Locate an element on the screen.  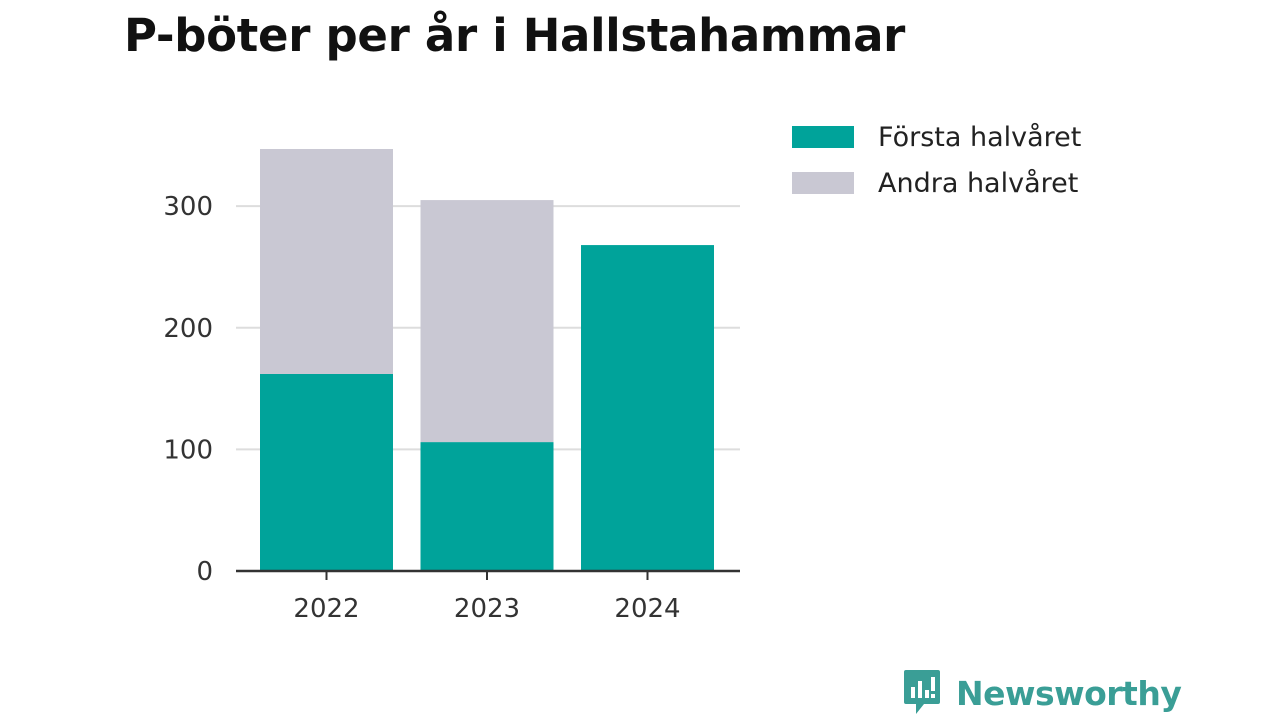
bar-2024-first-half is located at coordinates (647, 408).